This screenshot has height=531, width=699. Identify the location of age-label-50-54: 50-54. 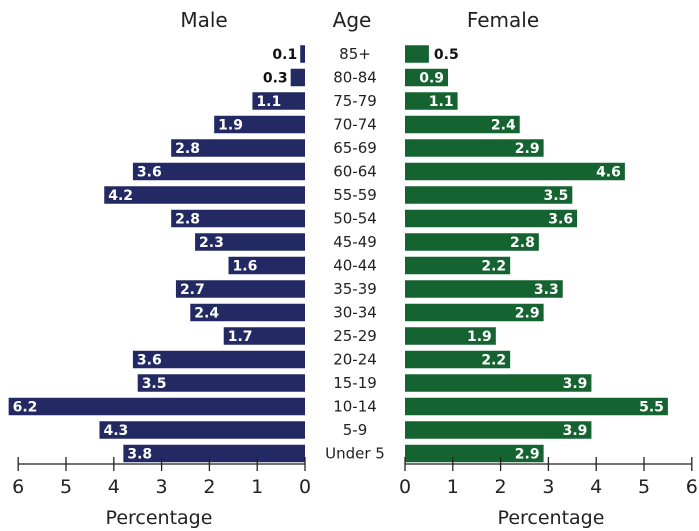
(355, 219).